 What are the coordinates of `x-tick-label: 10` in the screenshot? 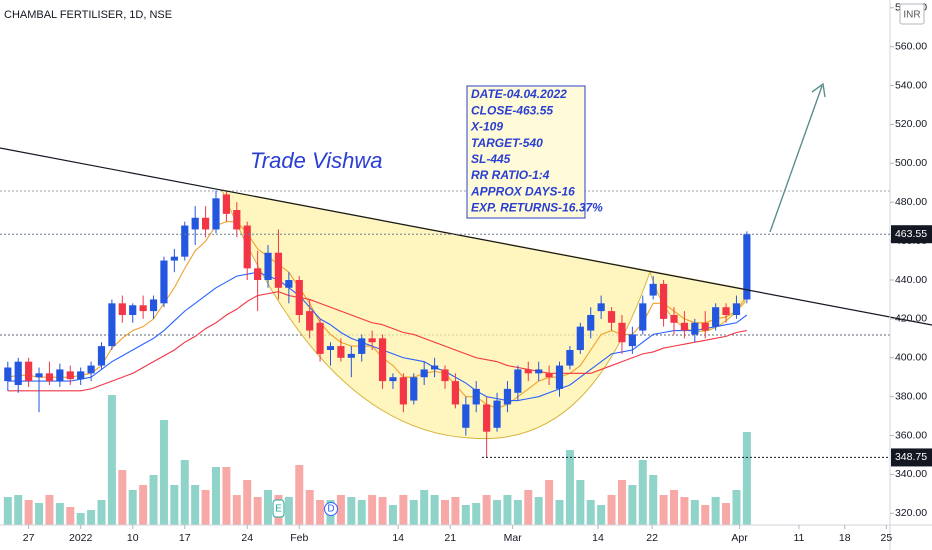 It's located at (133, 538).